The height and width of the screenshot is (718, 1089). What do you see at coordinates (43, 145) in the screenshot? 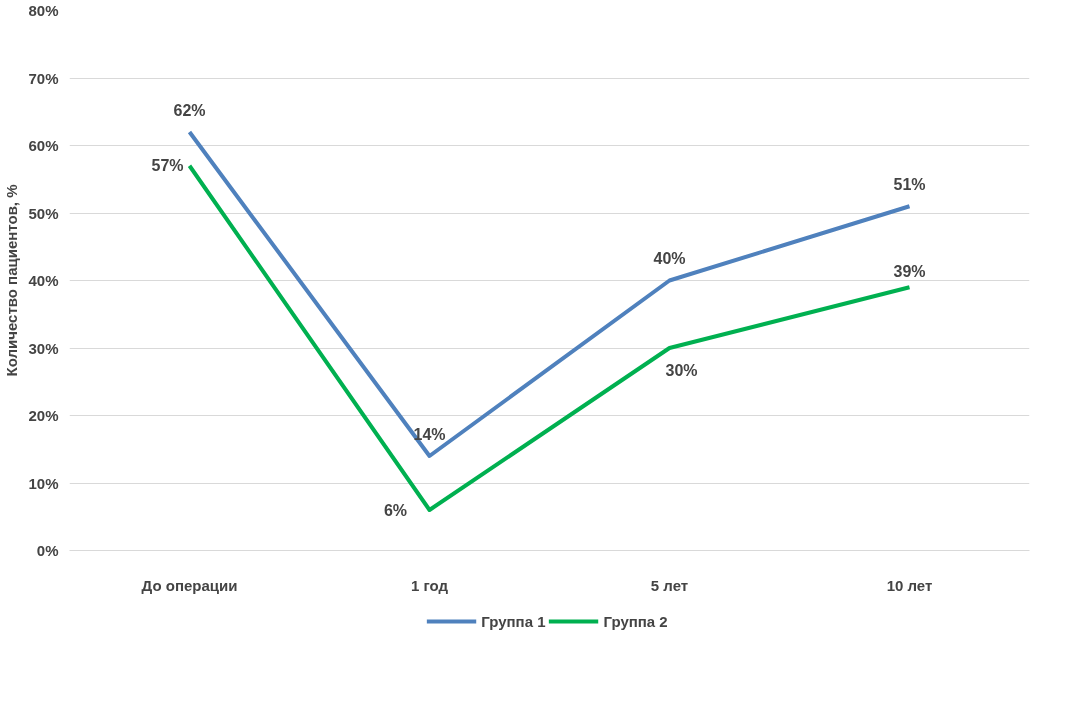
I see `y-tick-label: 60%` at bounding box center [43, 145].